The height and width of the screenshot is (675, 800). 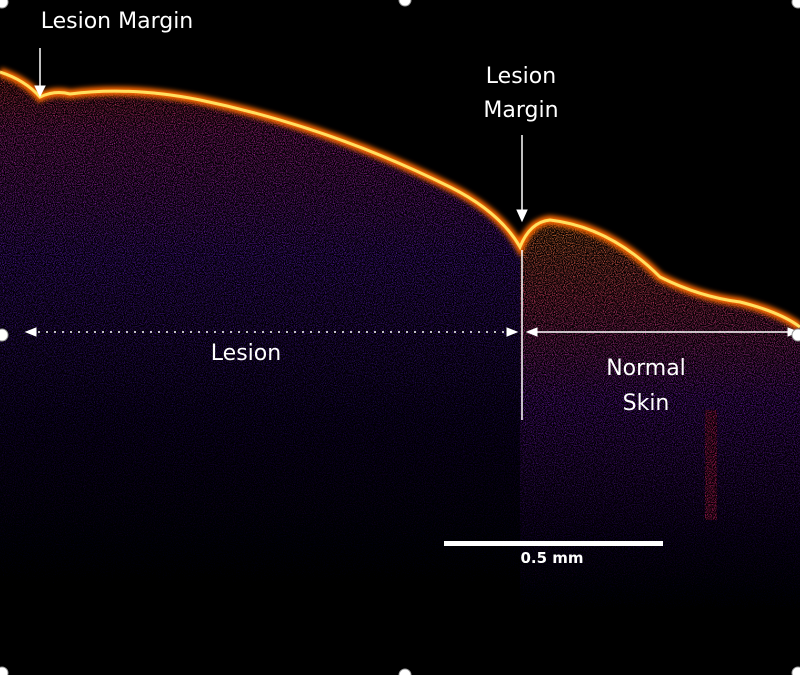 What do you see at coordinates (711, 465) in the screenshot?
I see `vessel` at bounding box center [711, 465].